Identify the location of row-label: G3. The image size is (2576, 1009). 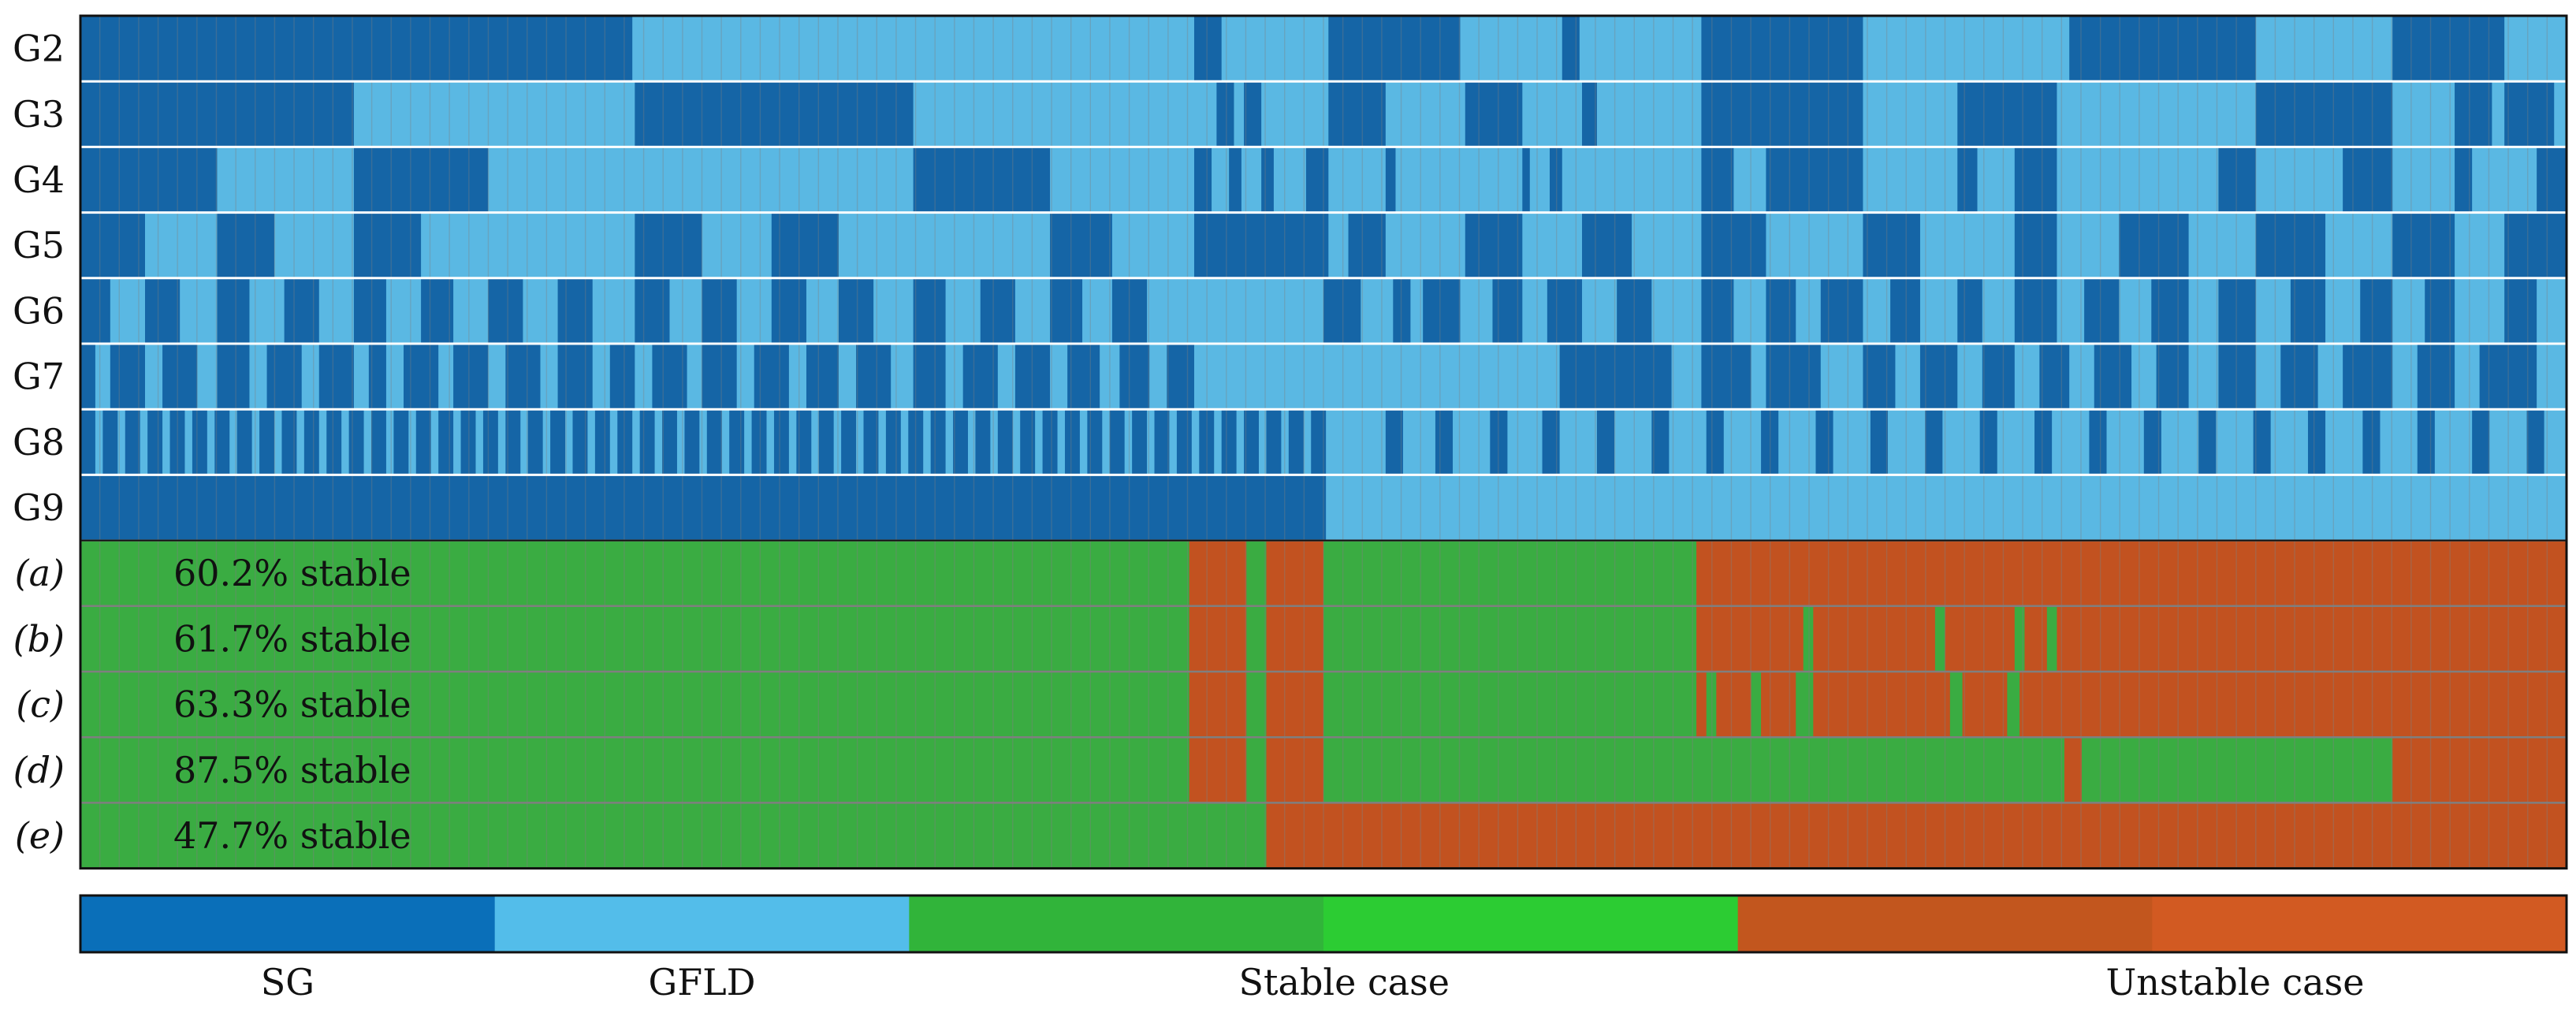
(39, 114).